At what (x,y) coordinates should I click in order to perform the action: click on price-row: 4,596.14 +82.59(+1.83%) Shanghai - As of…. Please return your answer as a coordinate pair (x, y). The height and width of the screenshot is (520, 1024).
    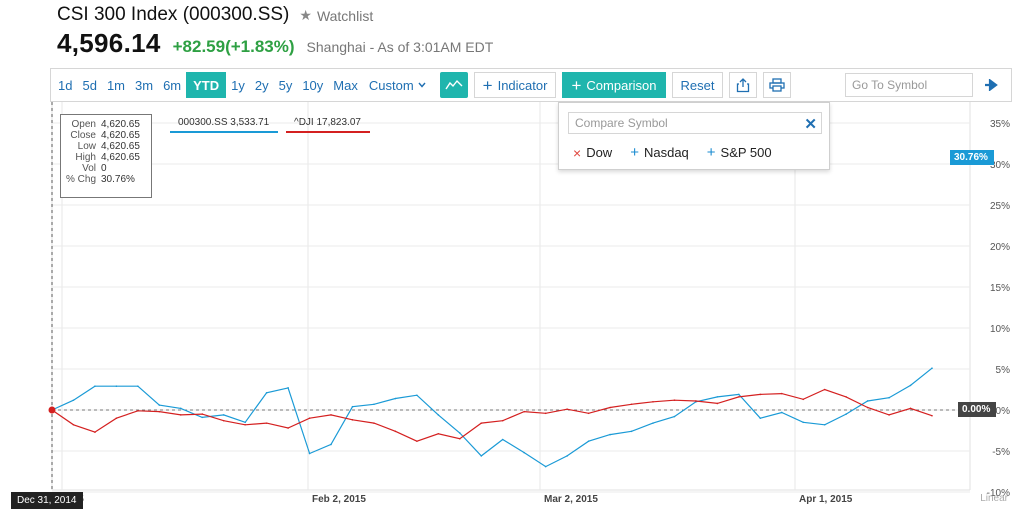
    Looking at the image, I should click on (275, 43).